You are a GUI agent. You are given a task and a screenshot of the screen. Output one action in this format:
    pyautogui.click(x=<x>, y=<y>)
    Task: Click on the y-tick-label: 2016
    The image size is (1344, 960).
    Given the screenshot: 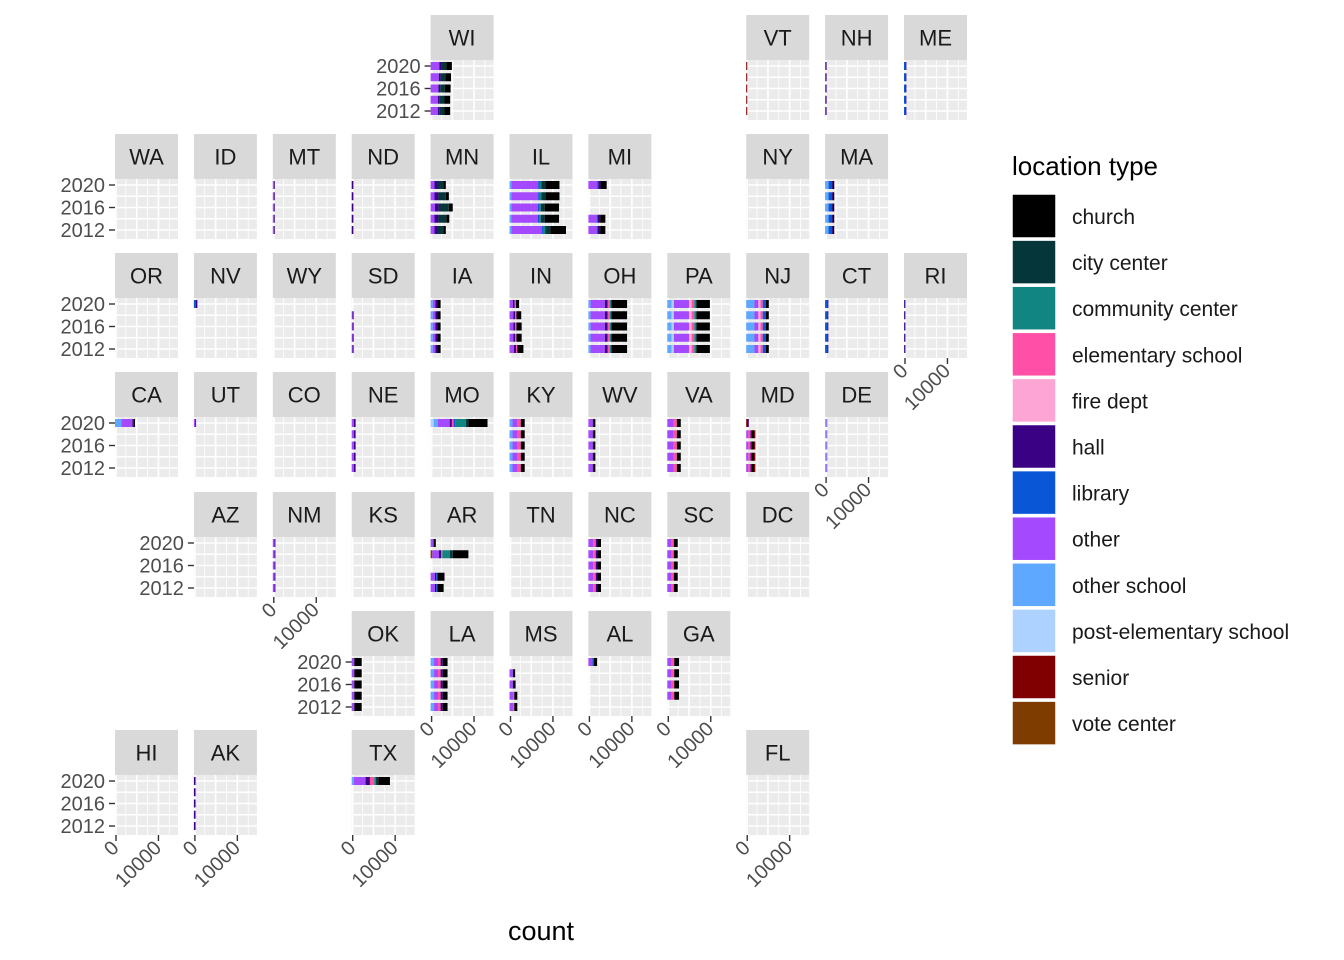 What is the action you would take?
    pyautogui.click(x=398, y=90)
    